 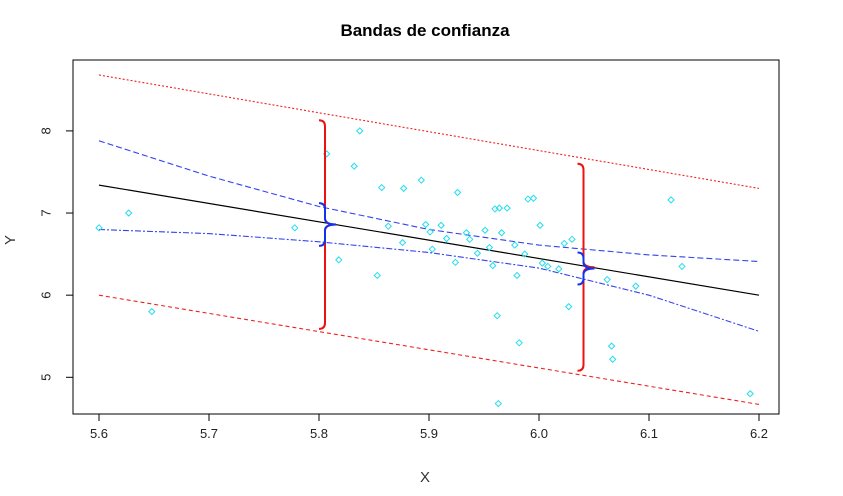 What do you see at coordinates (45, 130) in the screenshot?
I see `y-tick-label: 8` at bounding box center [45, 130].